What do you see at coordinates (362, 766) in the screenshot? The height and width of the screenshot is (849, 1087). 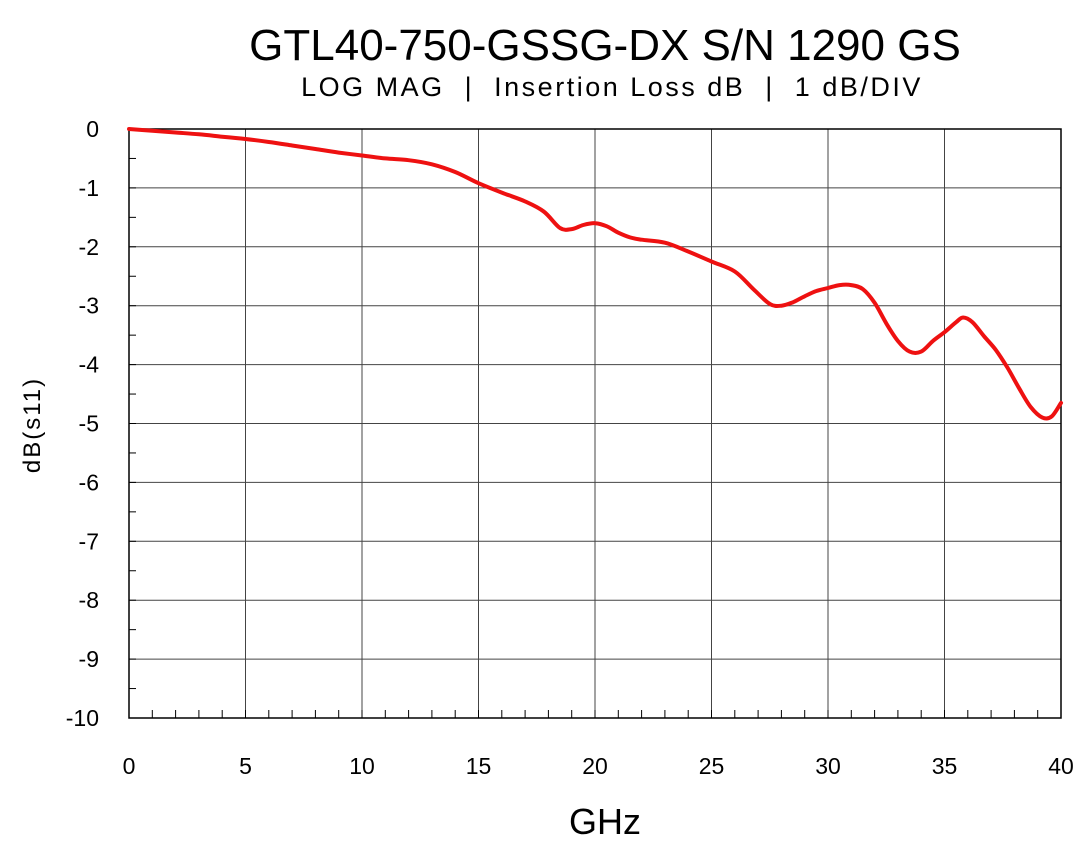 I see `x-tick-label: 10` at bounding box center [362, 766].